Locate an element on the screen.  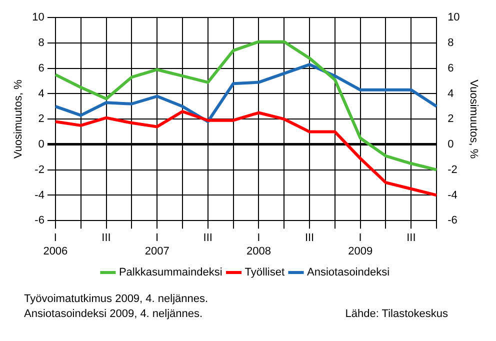
legend-label: Palkkasummaindeksi is located at coordinates (170, 272).